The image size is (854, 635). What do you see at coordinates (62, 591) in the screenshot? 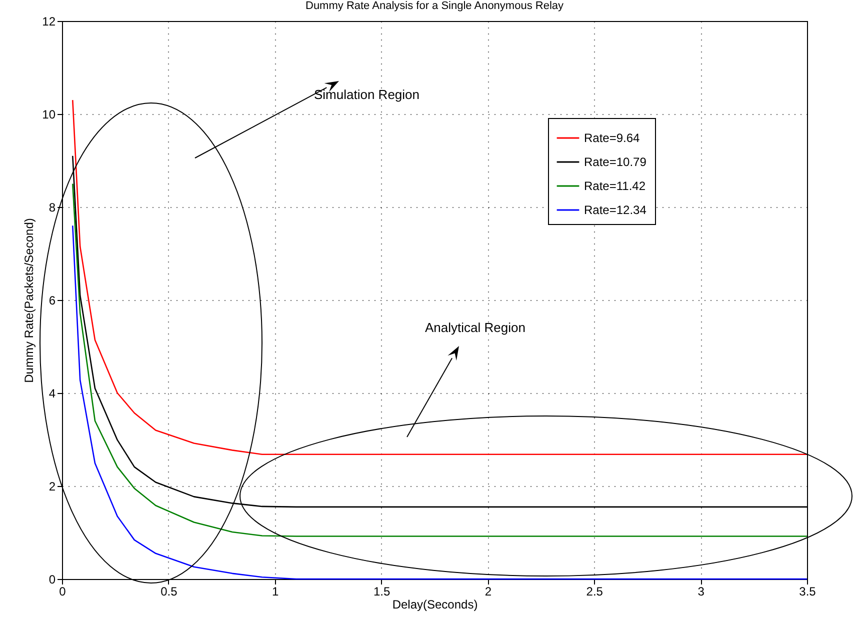
I see `x-tick-label: 0` at bounding box center [62, 591].